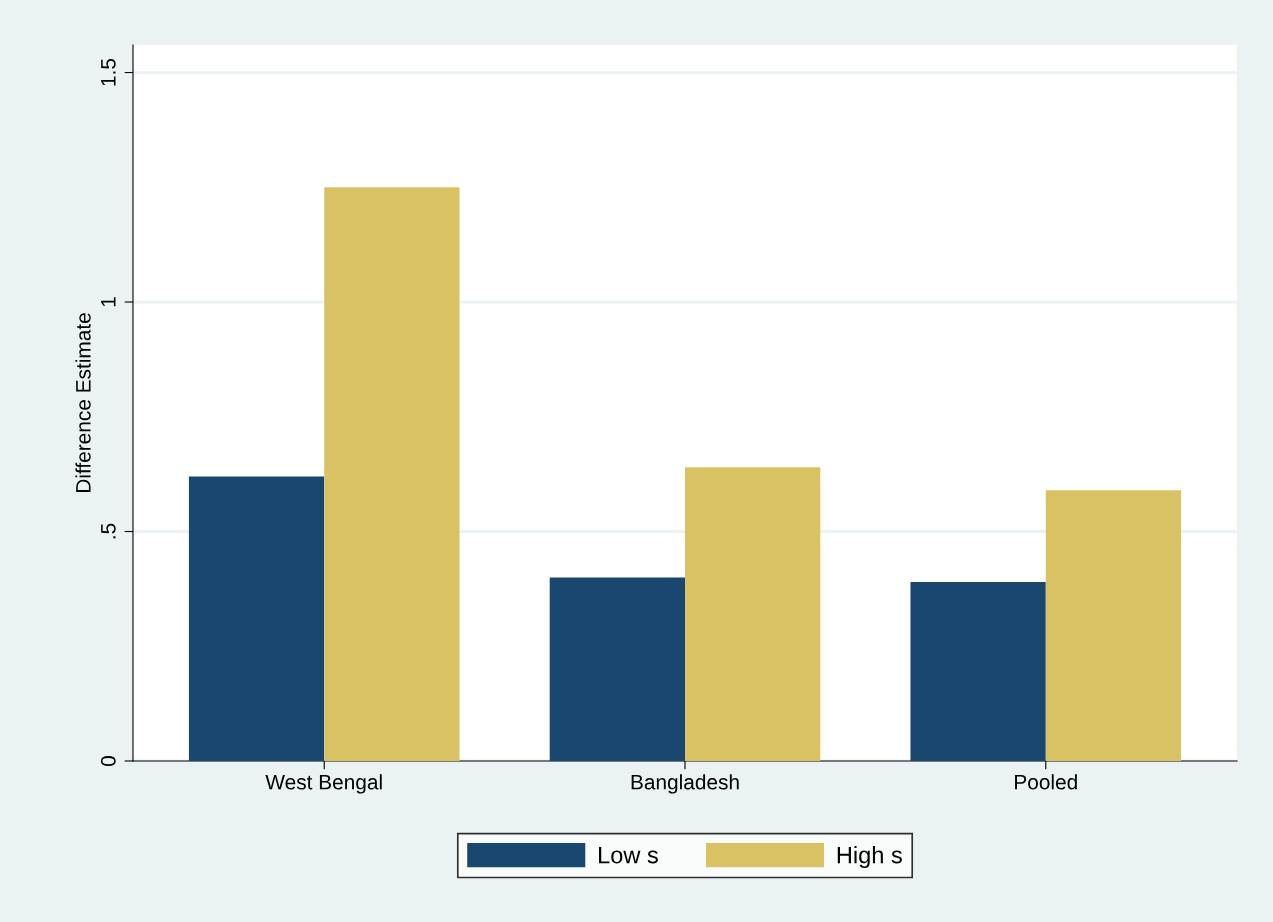 The height and width of the screenshot is (922, 1273). I want to click on y-axis-title: Difference Estimate, so click(83, 402).